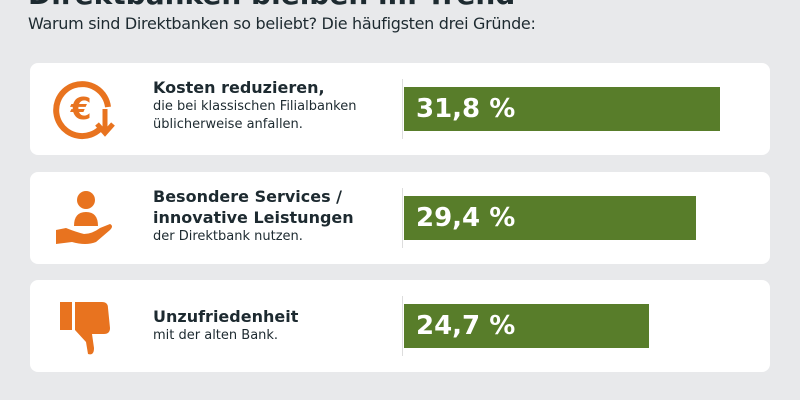  Describe the element at coordinates (562, 109) in the screenshot. I see `bar-costs: 31,8 %` at that location.